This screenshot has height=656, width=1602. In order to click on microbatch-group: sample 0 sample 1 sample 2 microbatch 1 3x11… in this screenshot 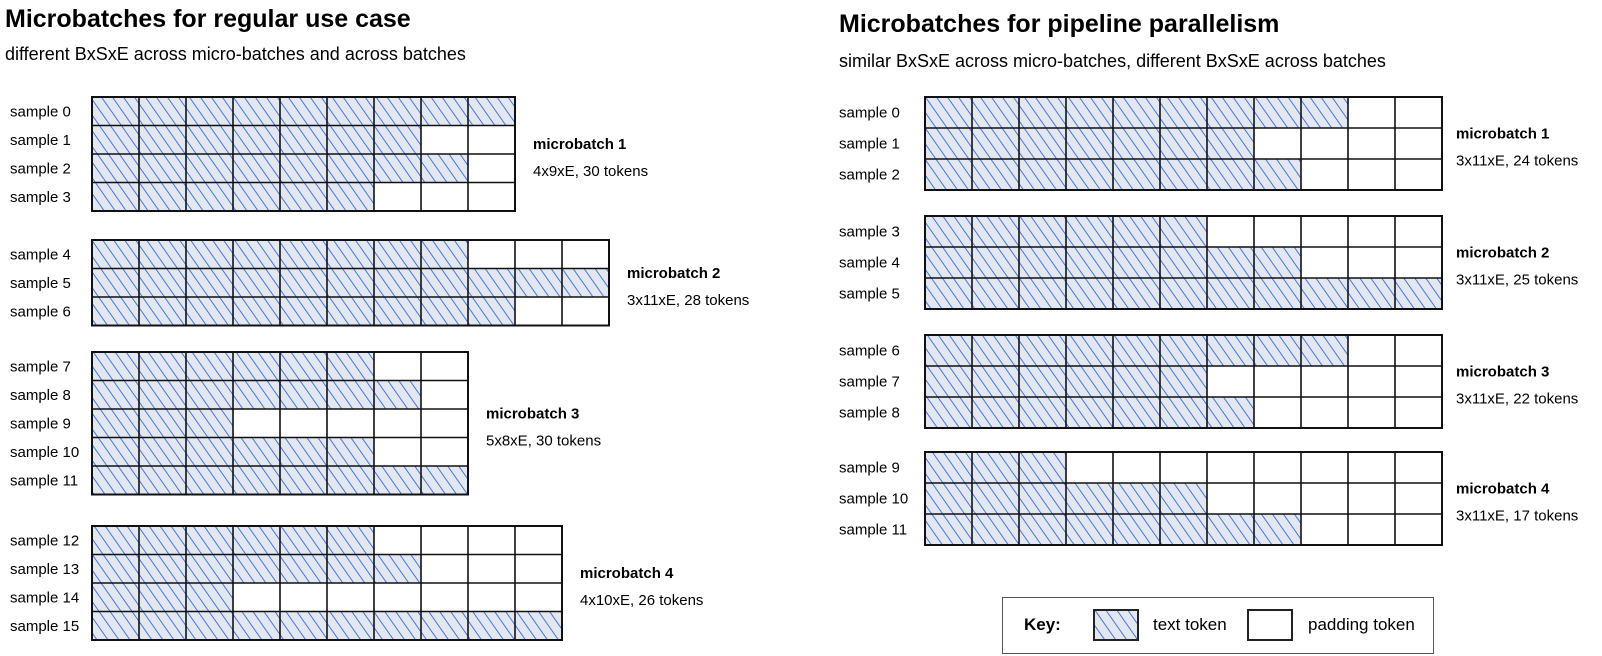, I will do `click(1208, 143)`.